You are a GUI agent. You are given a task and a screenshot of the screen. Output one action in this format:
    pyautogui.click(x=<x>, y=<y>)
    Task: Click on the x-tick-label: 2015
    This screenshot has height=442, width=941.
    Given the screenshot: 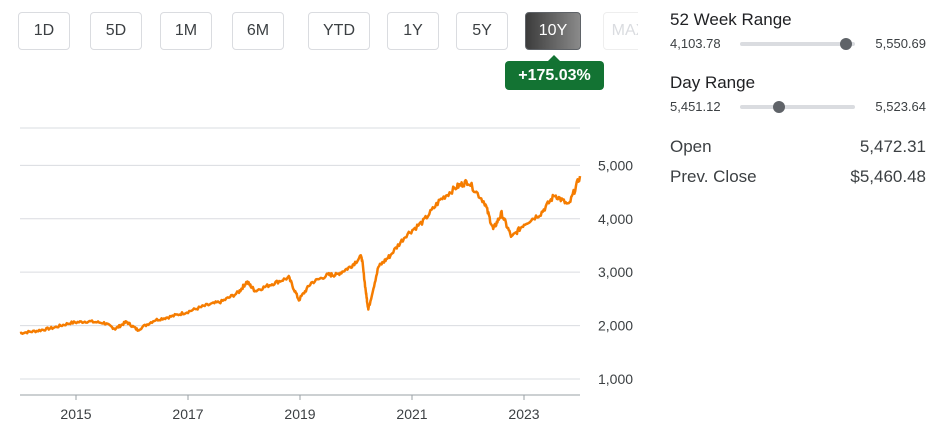 What is the action you would take?
    pyautogui.click(x=75, y=414)
    